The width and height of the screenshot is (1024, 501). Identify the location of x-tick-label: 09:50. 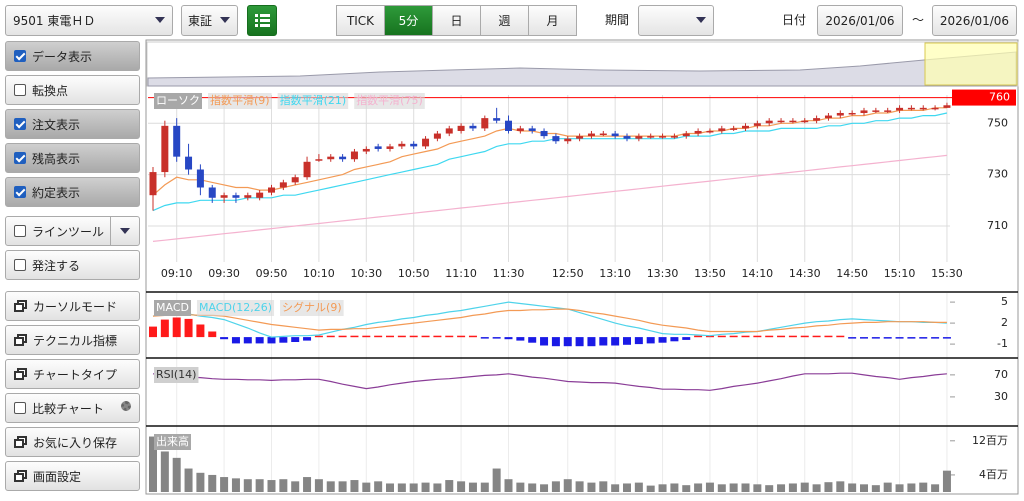
(272, 273).